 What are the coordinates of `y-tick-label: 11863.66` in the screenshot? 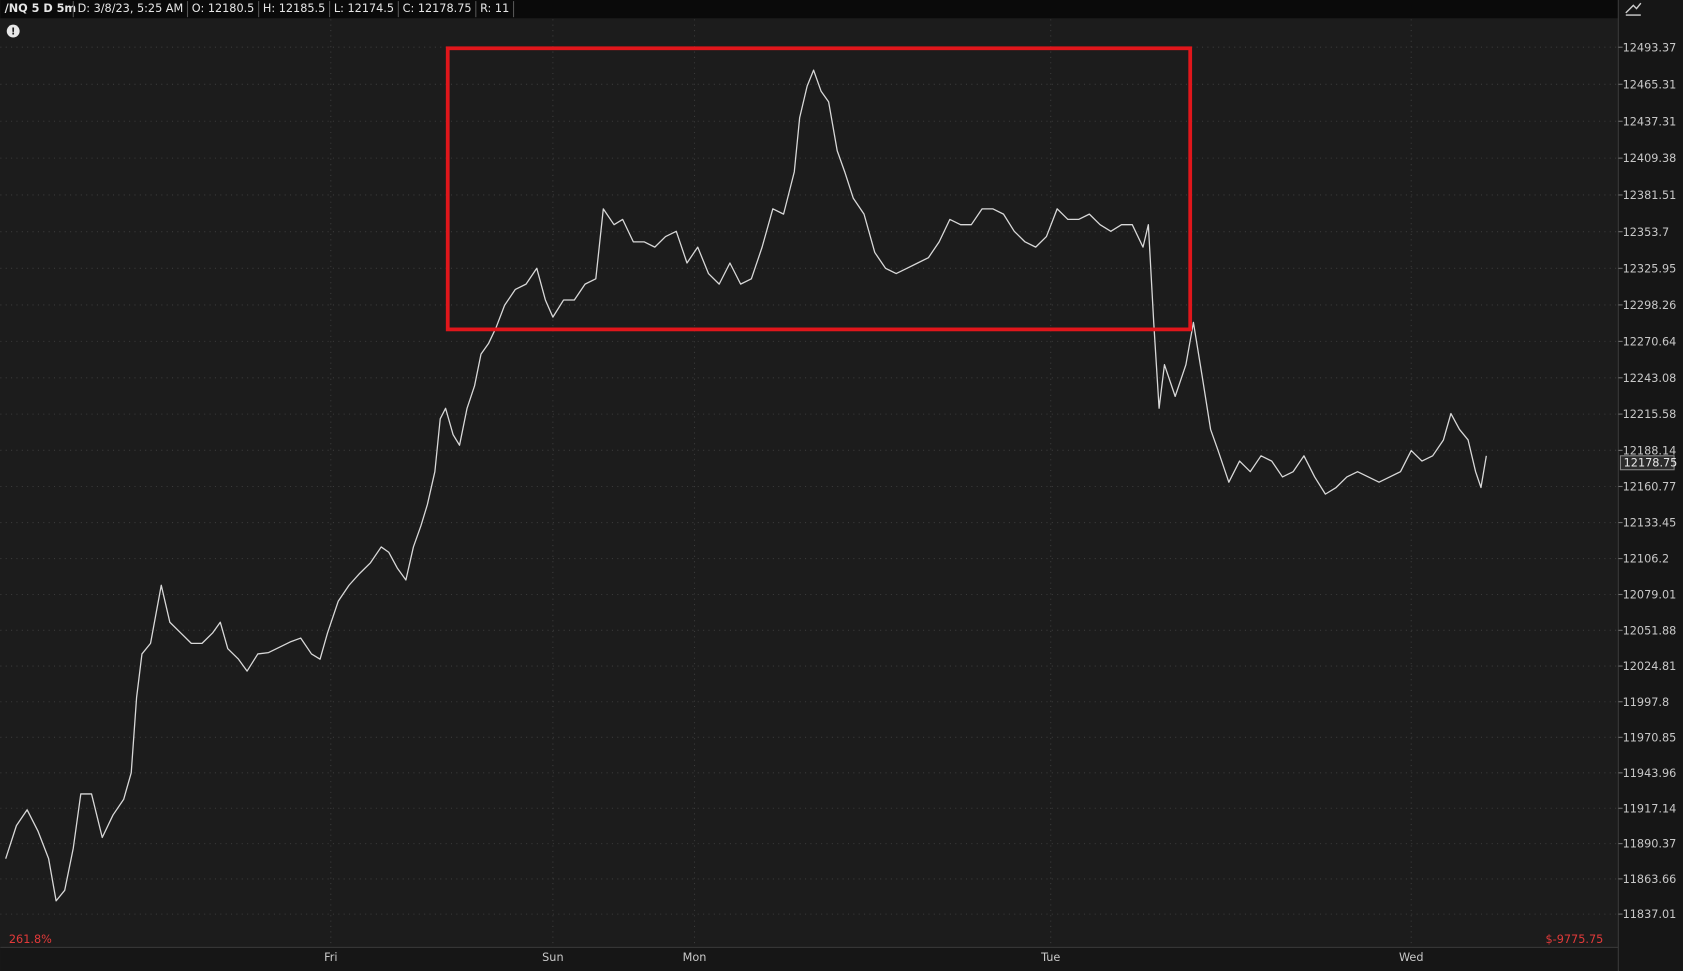 It's located at (1650, 879).